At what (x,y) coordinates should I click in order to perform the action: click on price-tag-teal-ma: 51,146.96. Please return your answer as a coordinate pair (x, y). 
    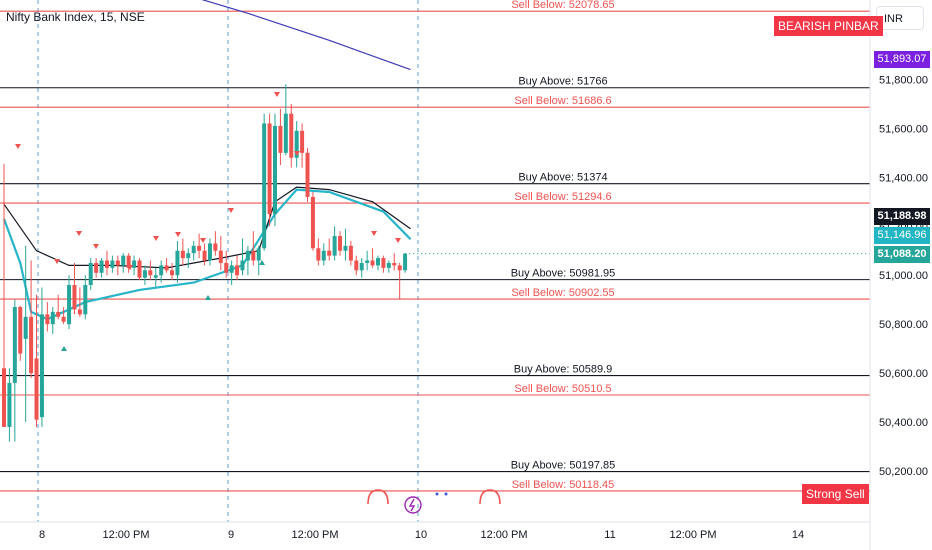
    Looking at the image, I should click on (902, 235).